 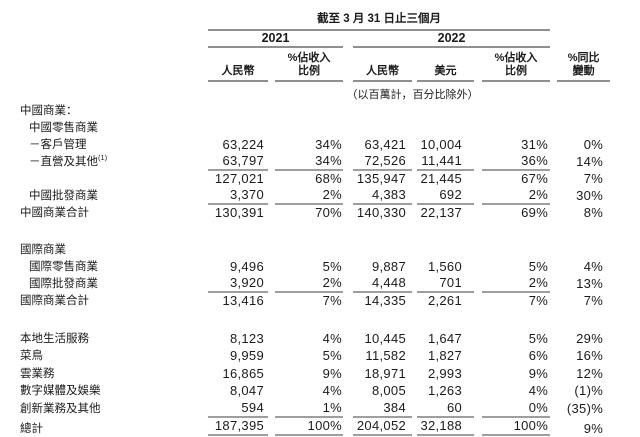 I want to click on table-row: －客戶管理 63,224 34% 63,421 10,004 31% 0%, so click(x=305, y=144).